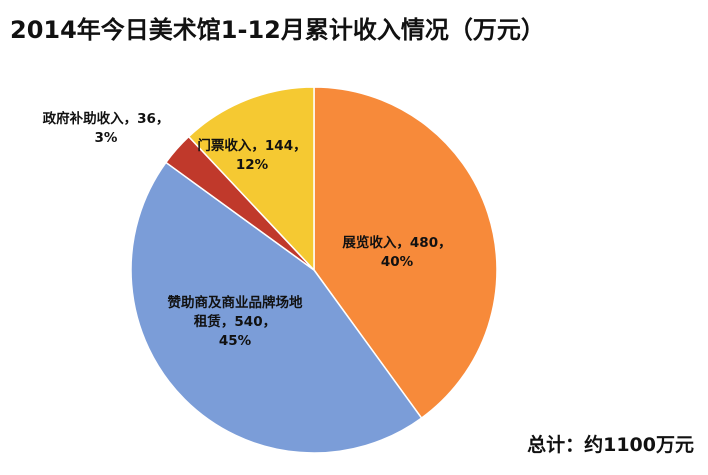  Describe the element at coordinates (251, 179) in the screenshot. I see `pie-slice` at that location.